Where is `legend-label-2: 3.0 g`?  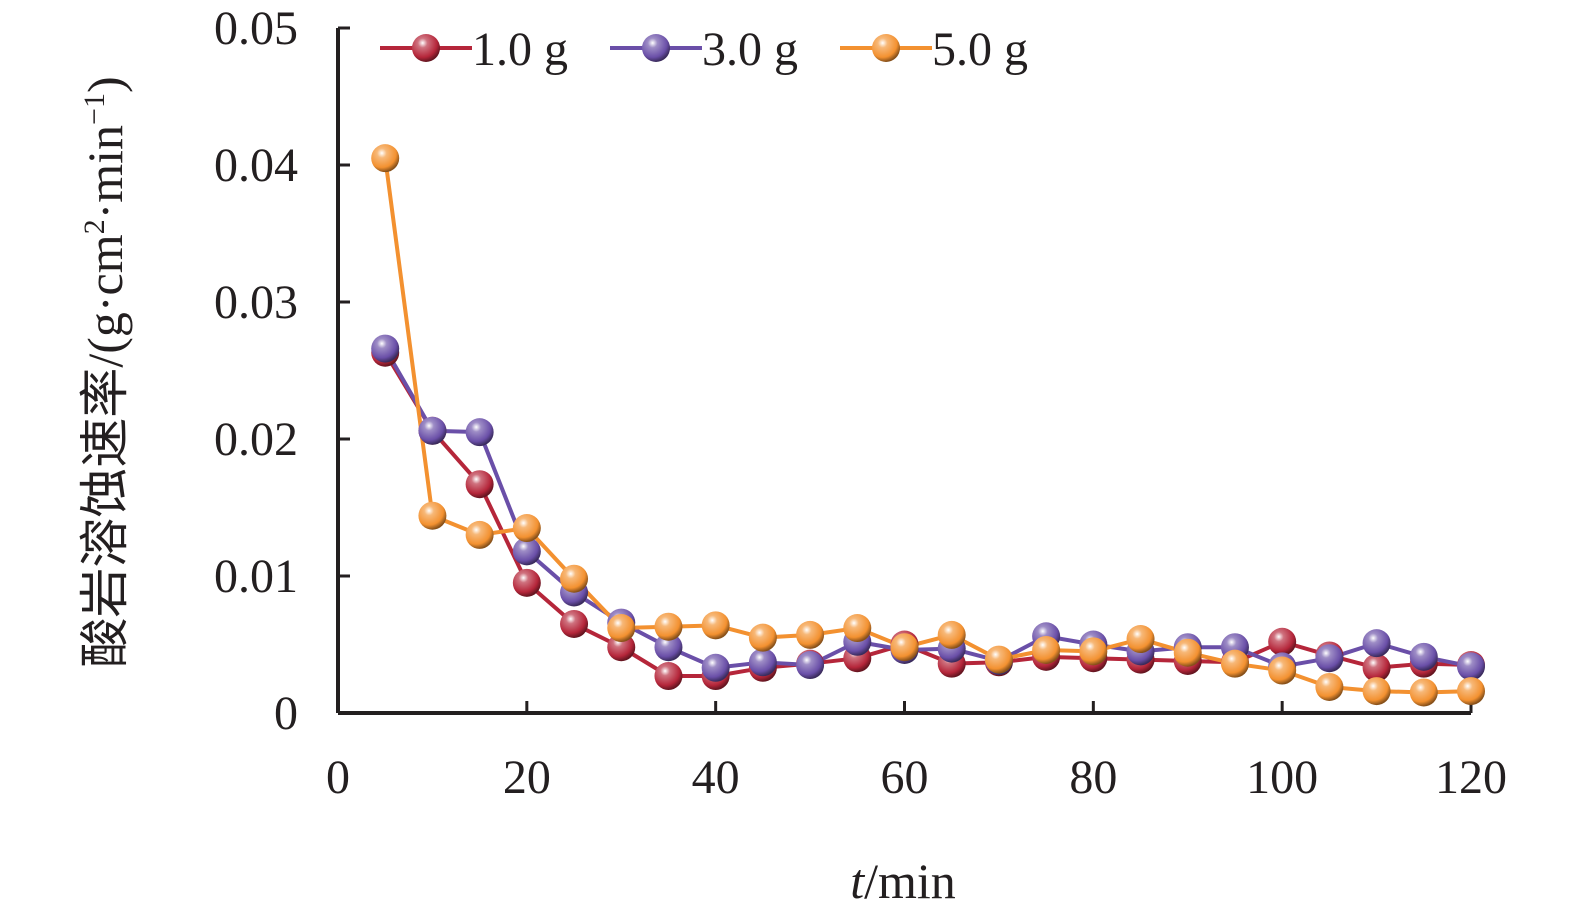
legend-label-2: 3.0 g is located at coordinates (750, 49).